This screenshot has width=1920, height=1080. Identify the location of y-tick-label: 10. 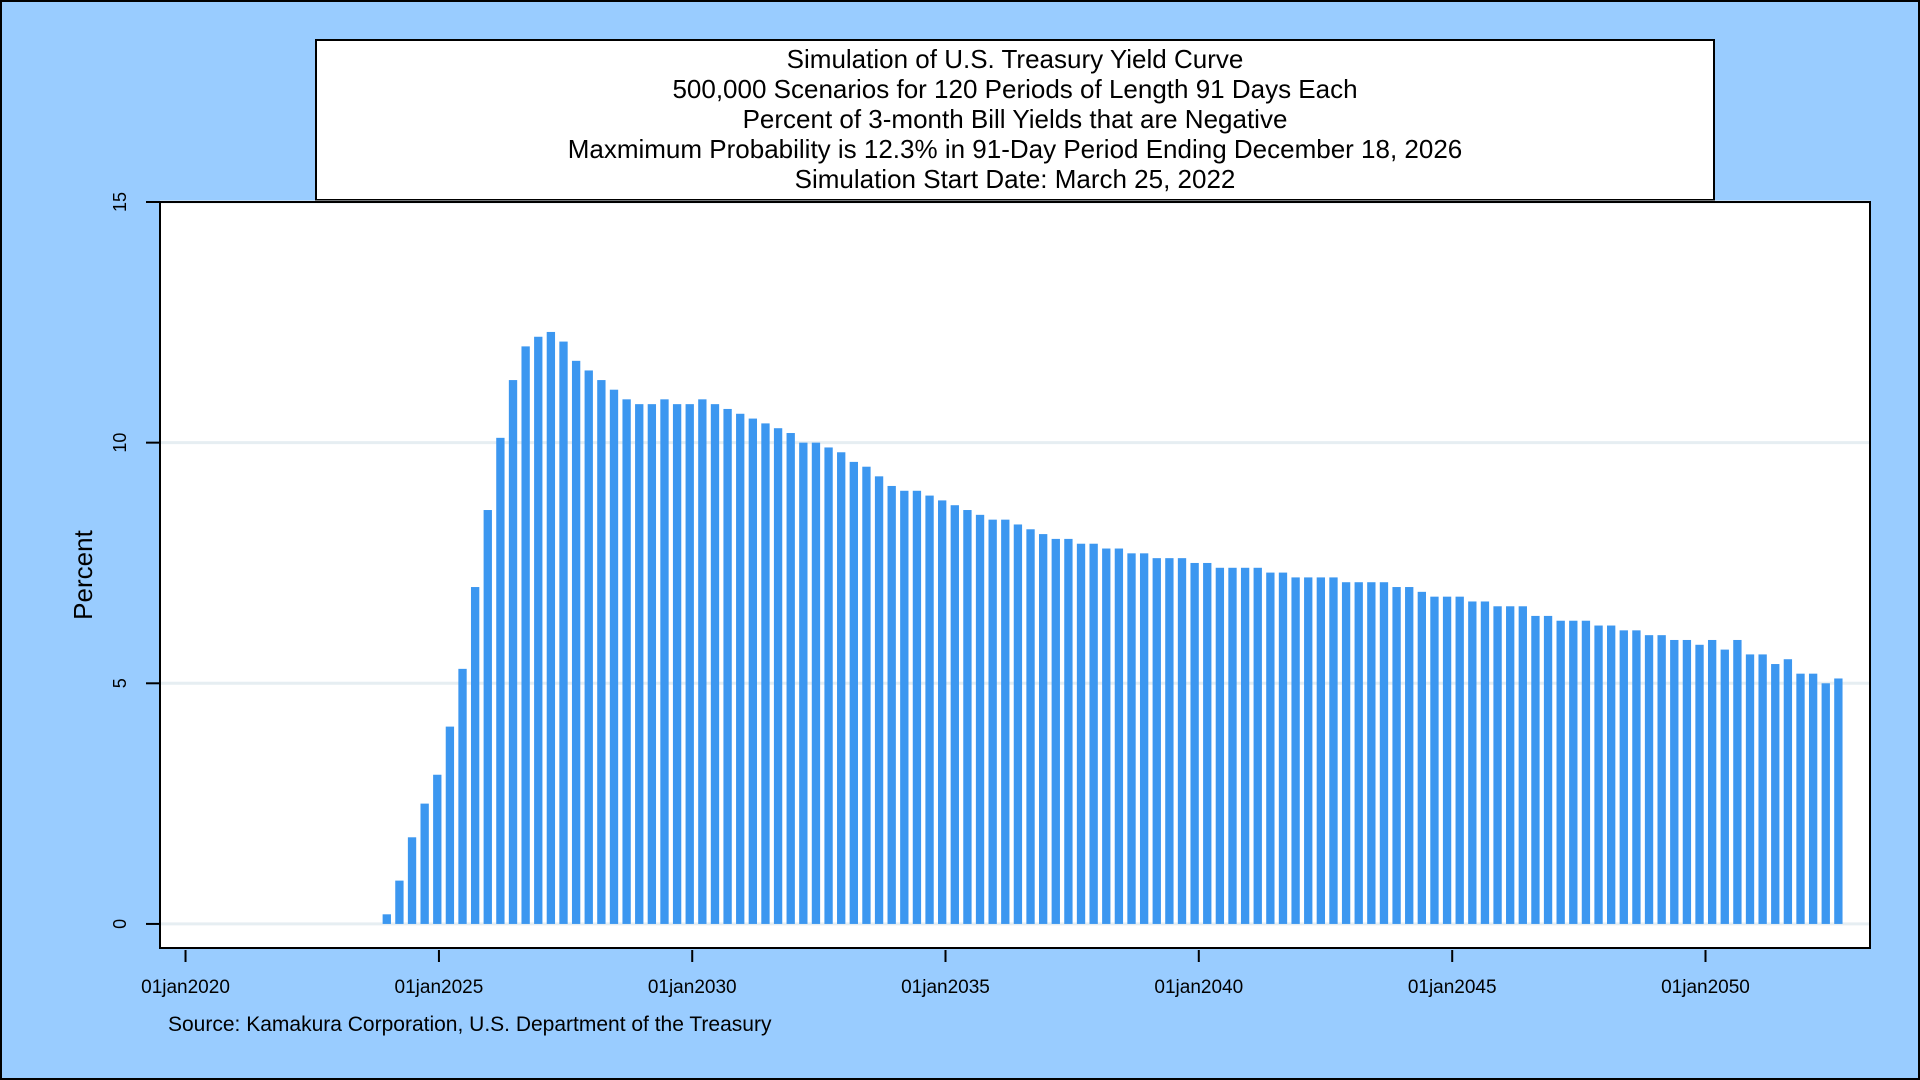
(120, 443).